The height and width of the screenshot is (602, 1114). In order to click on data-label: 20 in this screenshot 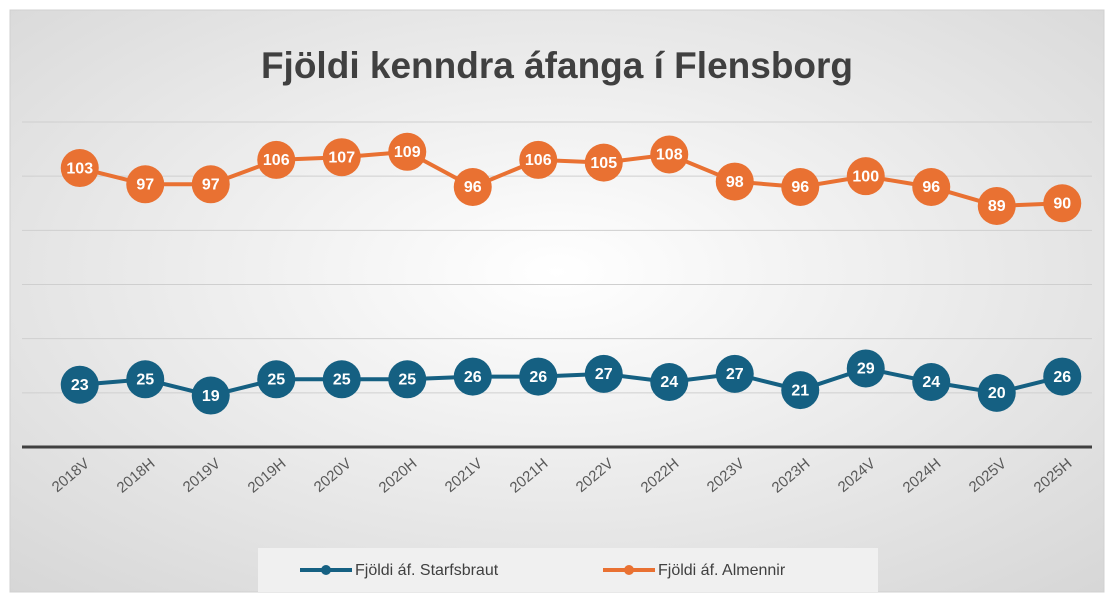, I will do `click(997, 393)`.